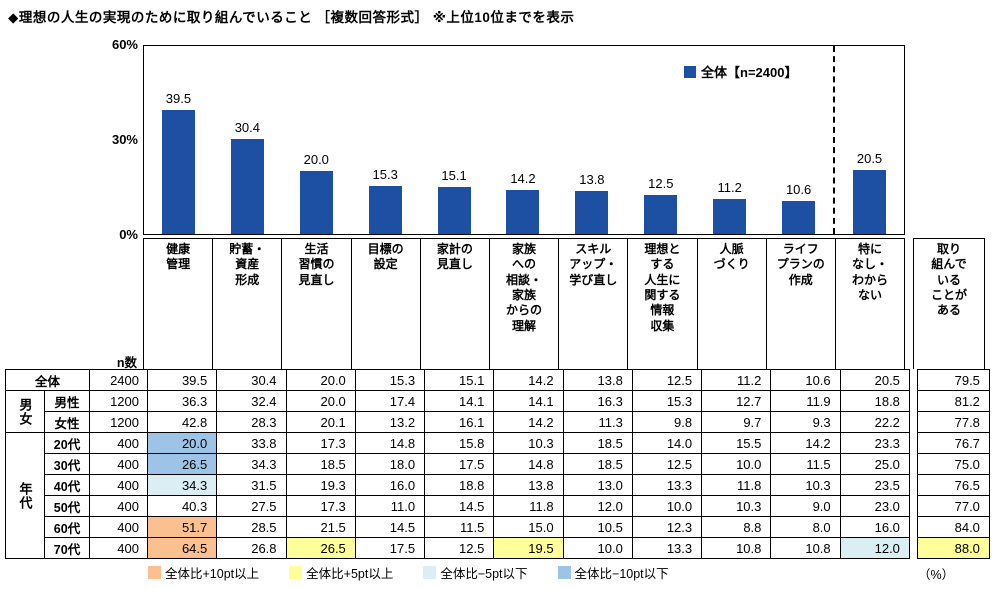 The image size is (1000, 589). What do you see at coordinates (408, 572) in the screenshot?
I see `footer-legend: 全体比+10pt以上 全体比+5pt以上 全体比−5pt以下 全体比−10pt以下` at bounding box center [408, 572].